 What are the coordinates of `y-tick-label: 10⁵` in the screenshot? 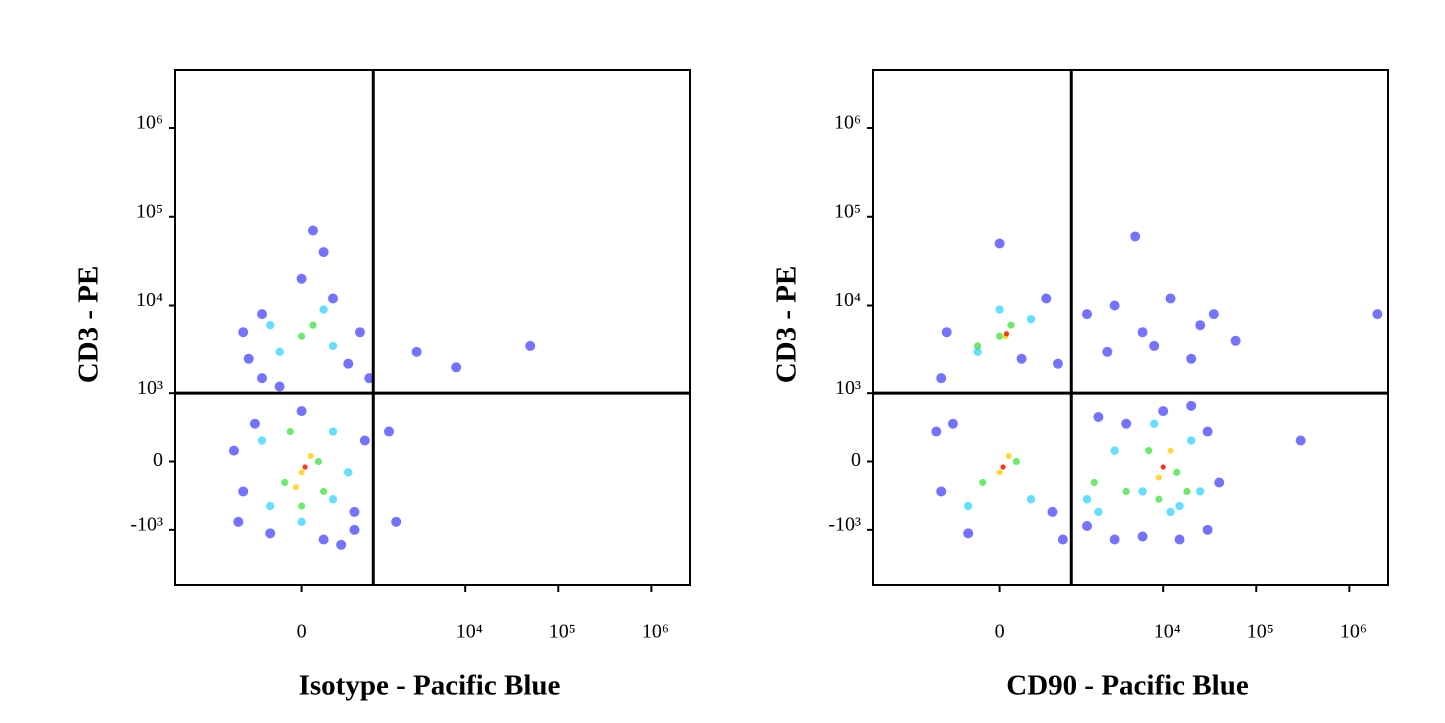 It's located at (149, 211).